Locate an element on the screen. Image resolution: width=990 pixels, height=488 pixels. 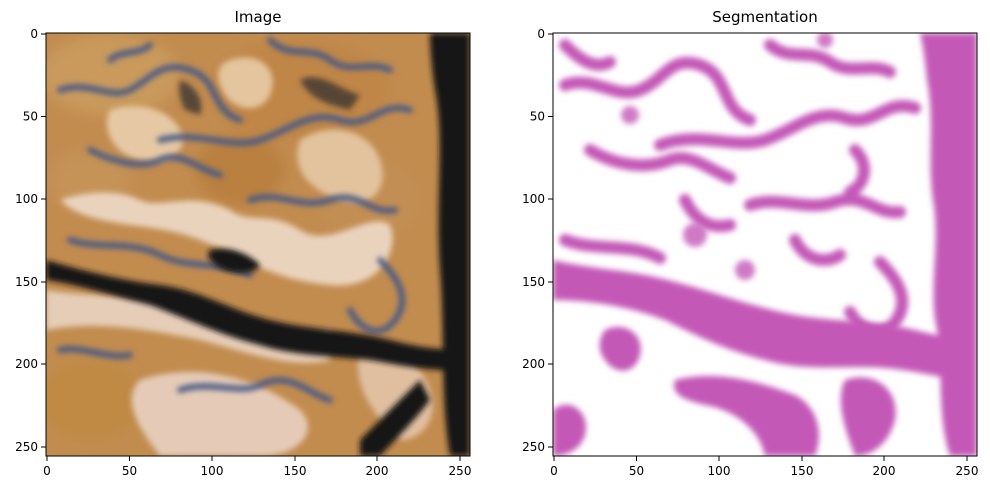
segmentation-panel-title: Segmentation is located at coordinates (765, 17).